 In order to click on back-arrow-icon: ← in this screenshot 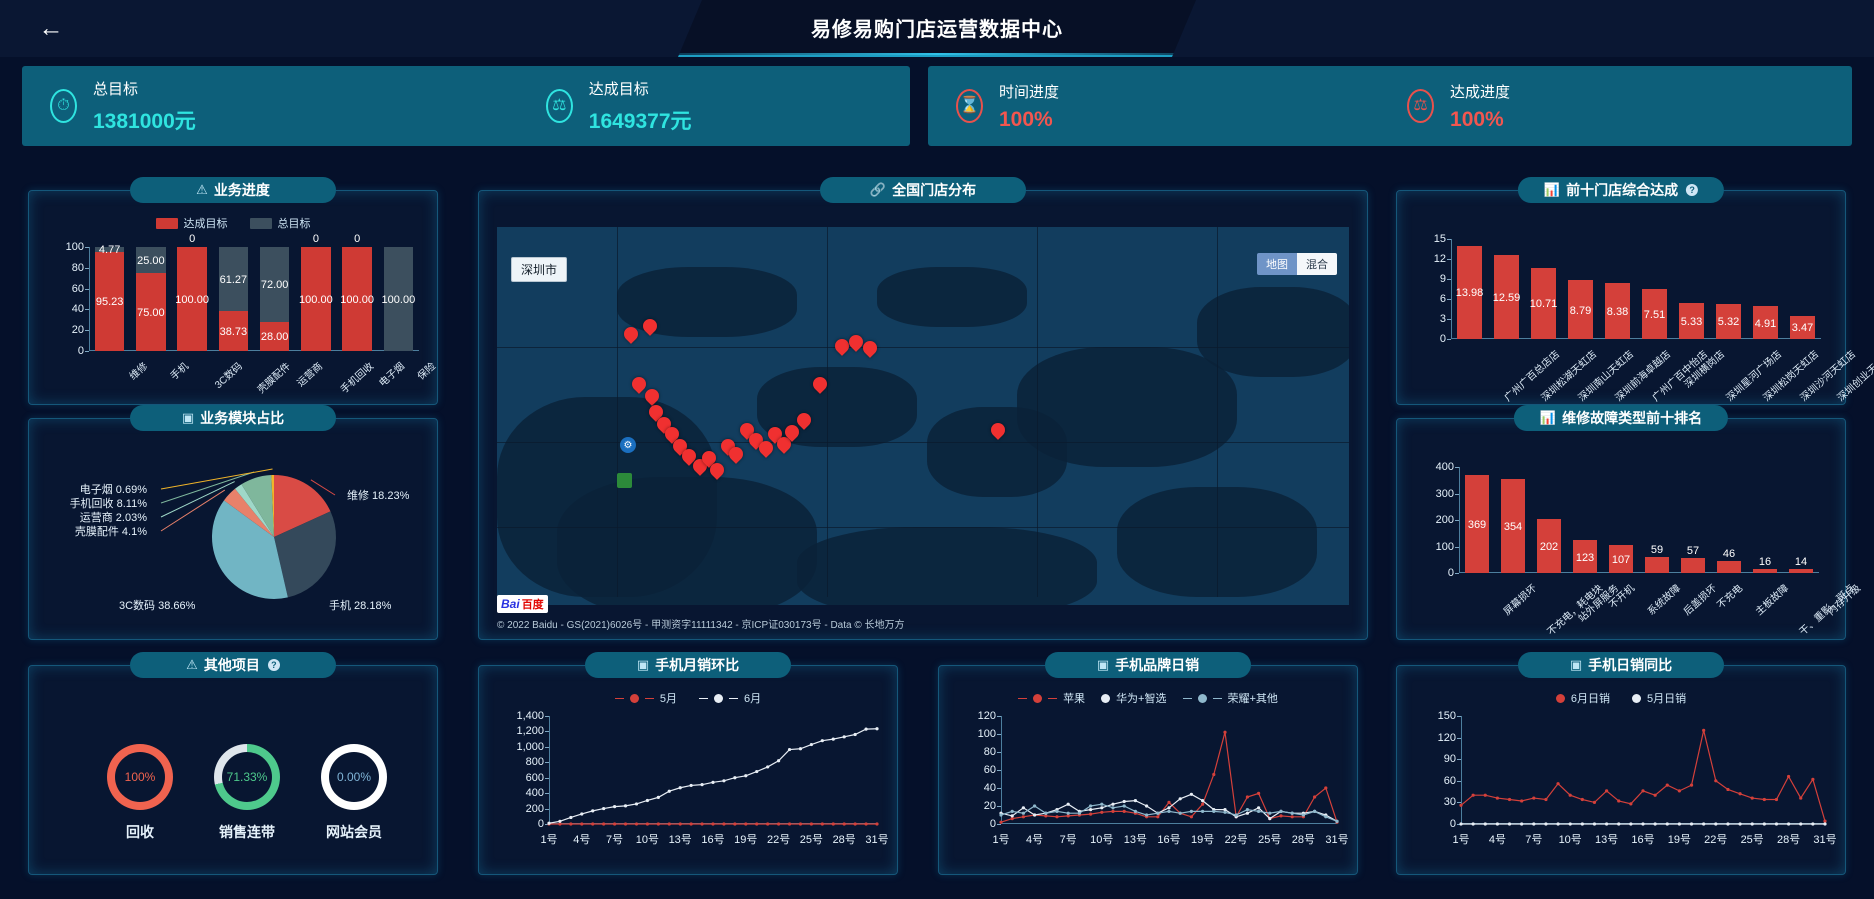, I will do `click(51, 27)`.